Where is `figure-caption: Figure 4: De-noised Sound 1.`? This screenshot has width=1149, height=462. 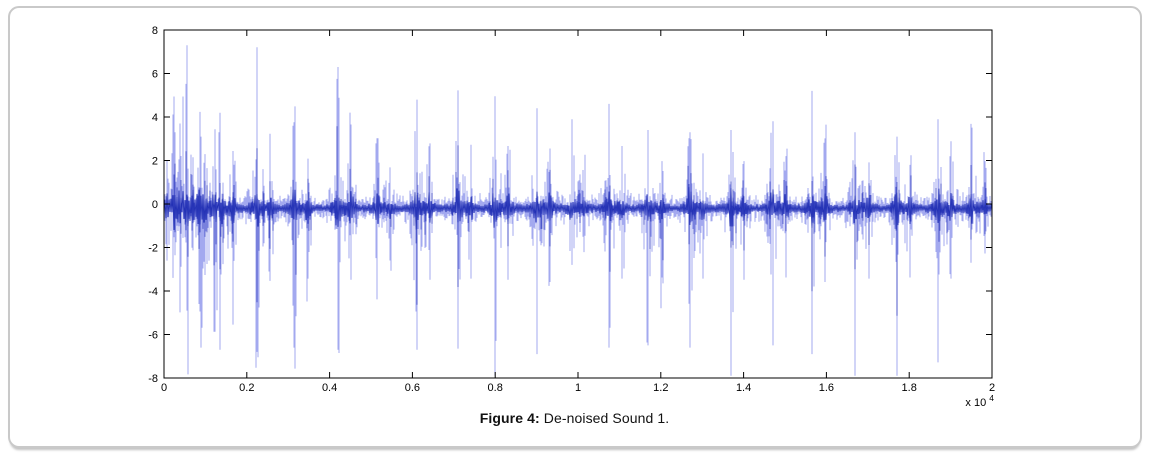
figure-caption: Figure 4: De-noised Sound 1. is located at coordinates (574, 418).